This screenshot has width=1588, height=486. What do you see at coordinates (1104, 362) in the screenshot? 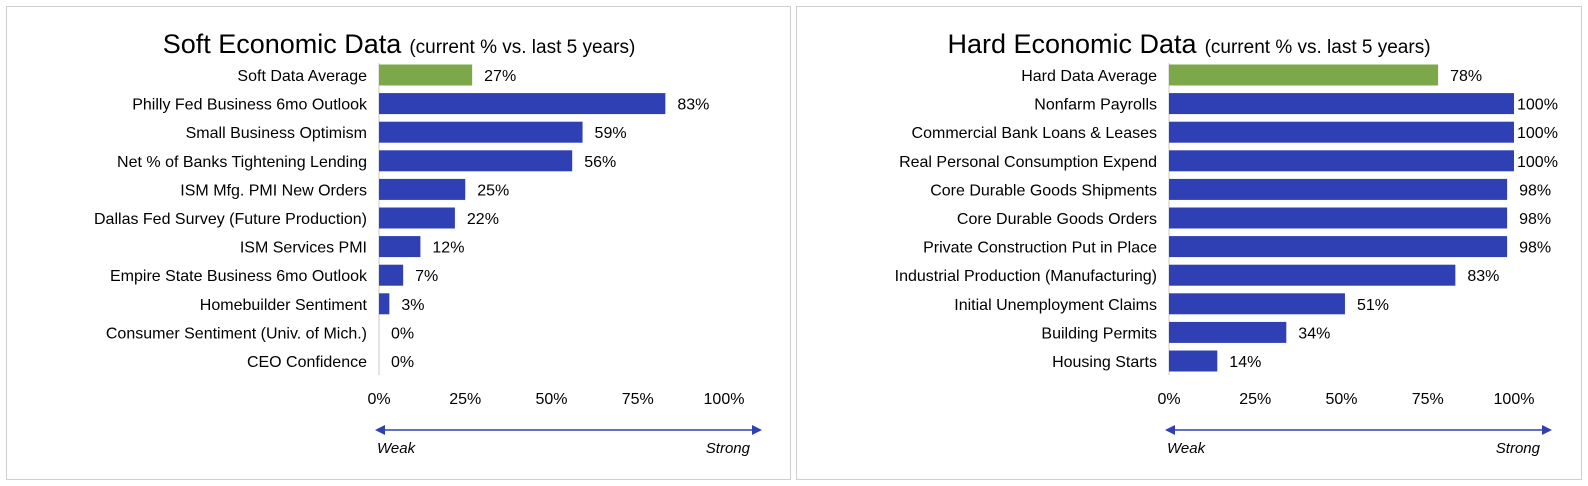
I see `category-label: Housing Starts` at bounding box center [1104, 362].